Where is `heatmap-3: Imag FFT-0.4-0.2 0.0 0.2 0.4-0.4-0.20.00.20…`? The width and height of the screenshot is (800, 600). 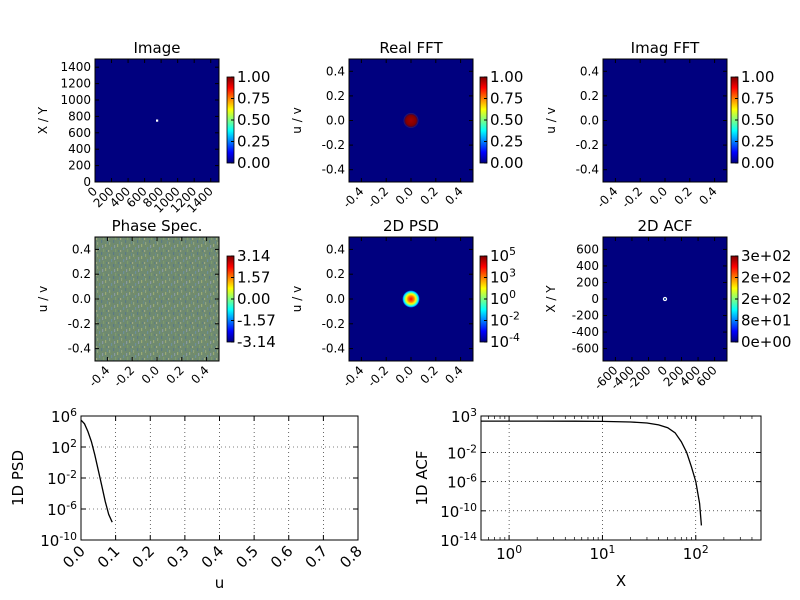
heatmap-3: Imag FFT-0.4-0.2 0.0 0.2 0.4-0.4-0.20.00.20… is located at coordinates (659, 125).